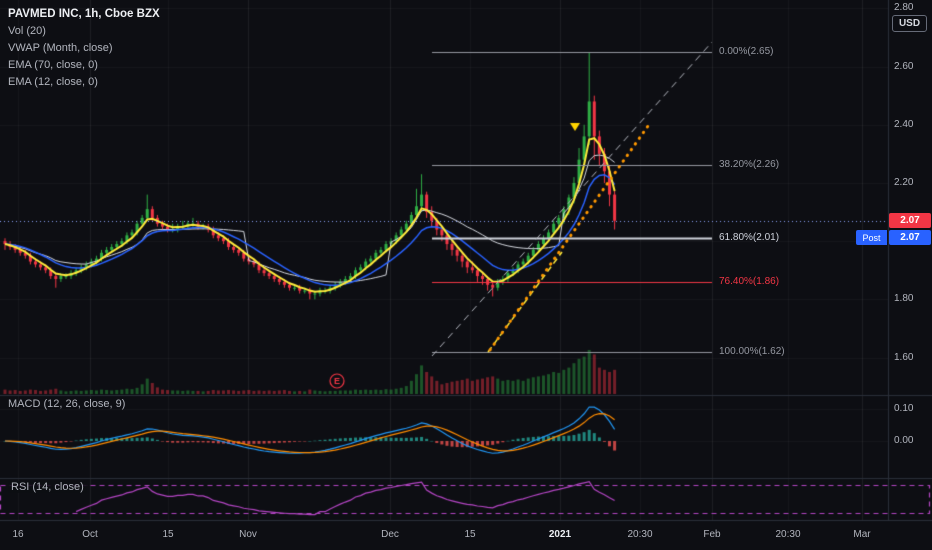  What do you see at coordinates (90, 534) in the screenshot?
I see `time-tick: Oct` at bounding box center [90, 534].